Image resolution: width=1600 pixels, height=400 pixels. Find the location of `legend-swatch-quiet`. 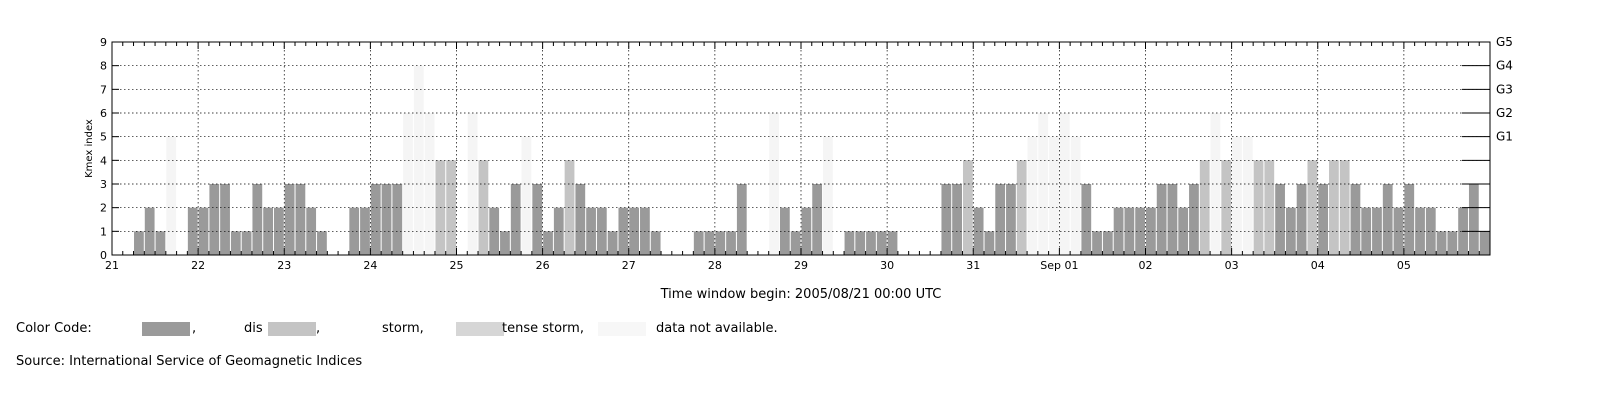

legend-swatch-quiet is located at coordinates (166, 329).